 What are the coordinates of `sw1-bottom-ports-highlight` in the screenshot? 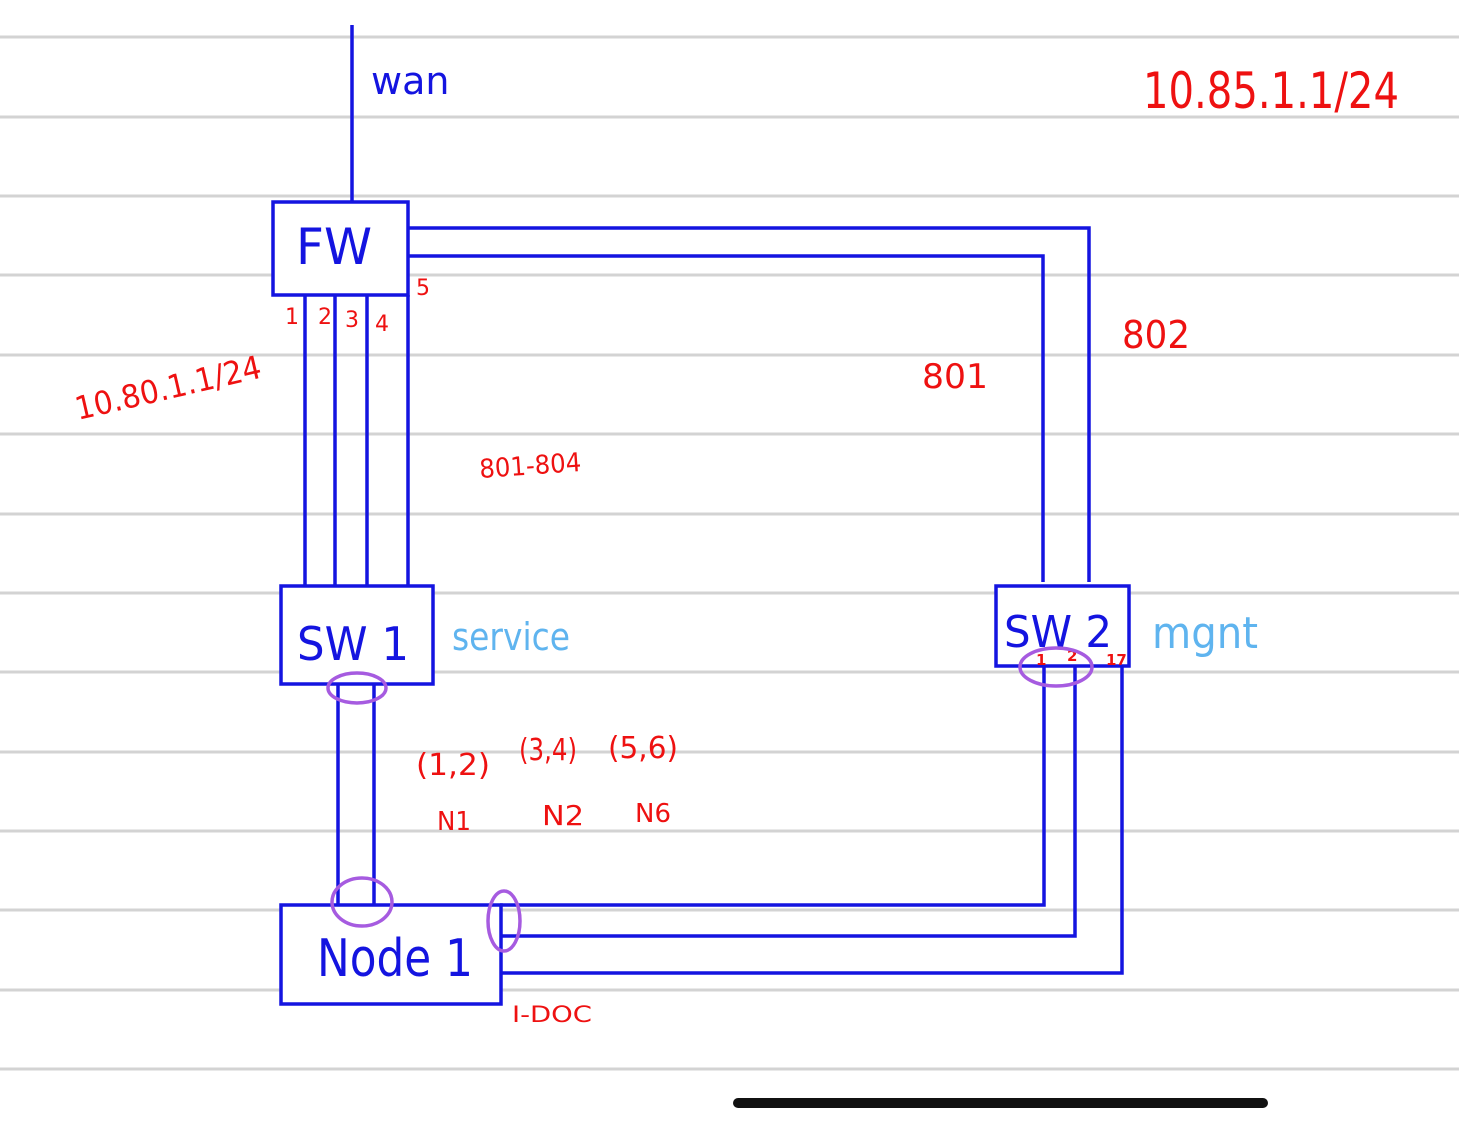 It's located at (357, 688).